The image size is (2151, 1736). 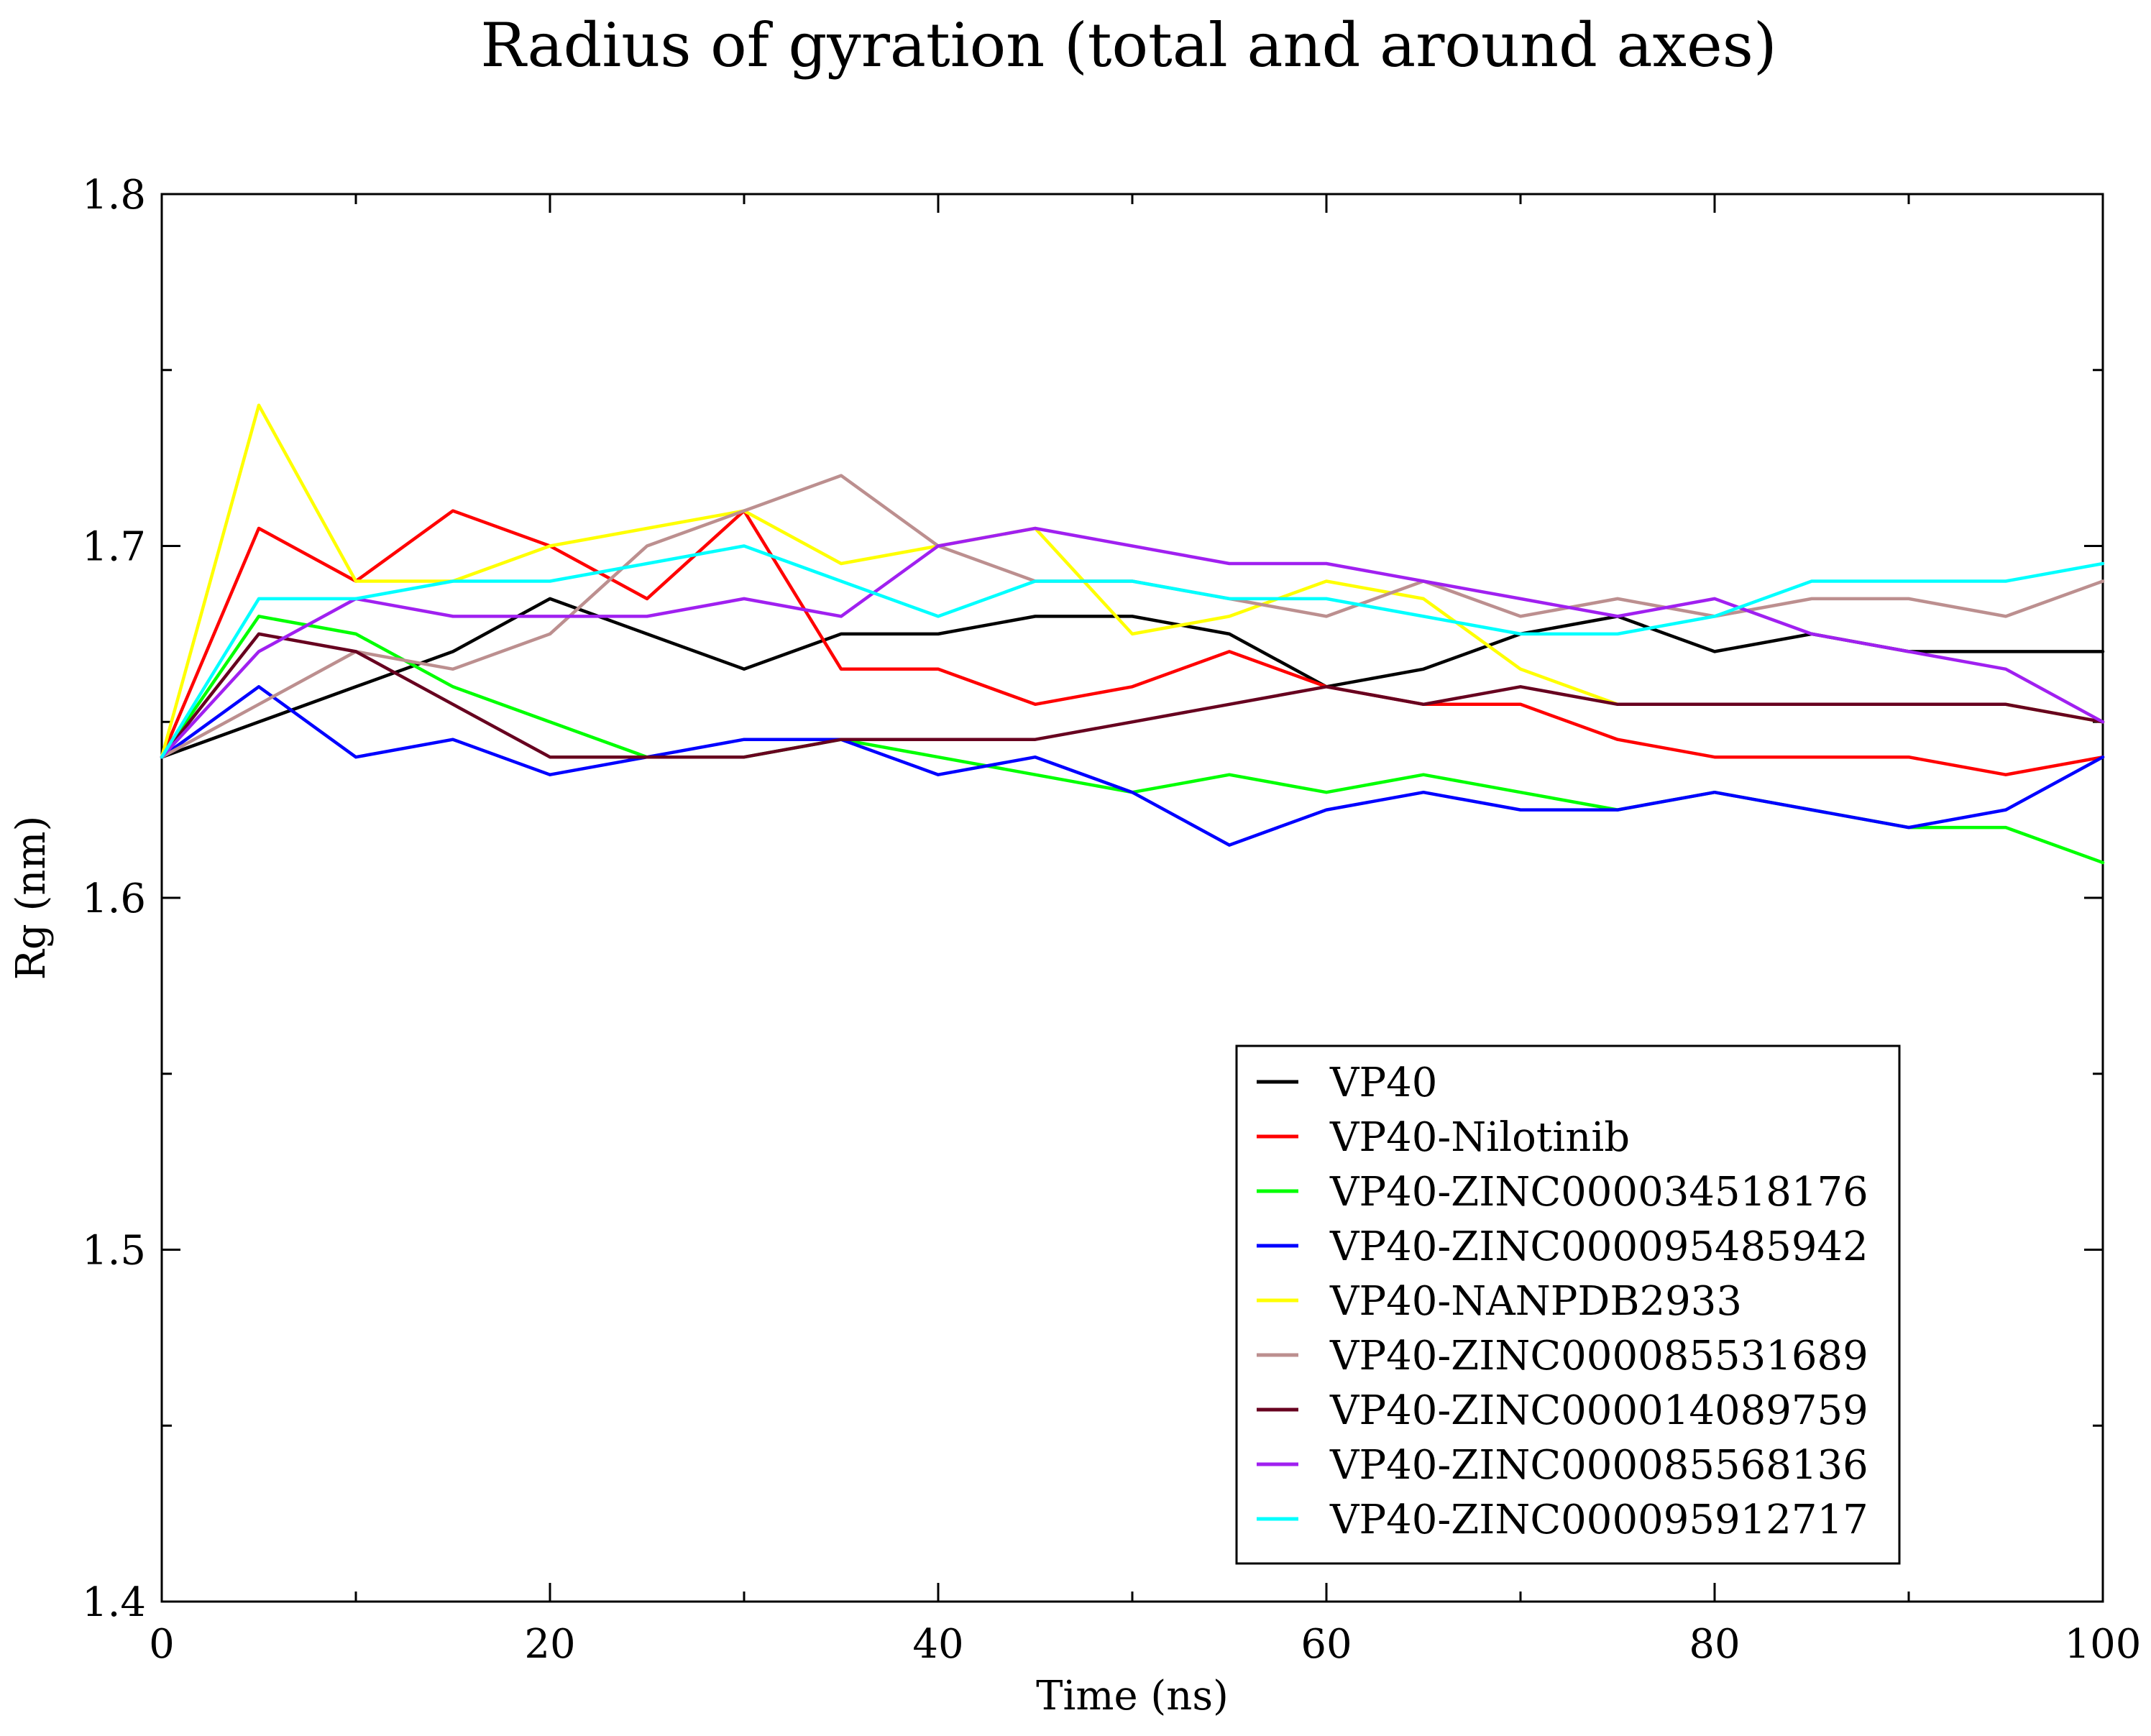 What do you see at coordinates (1479, 1137) in the screenshot?
I see `legend-label: VP40-Nilotinib` at bounding box center [1479, 1137].